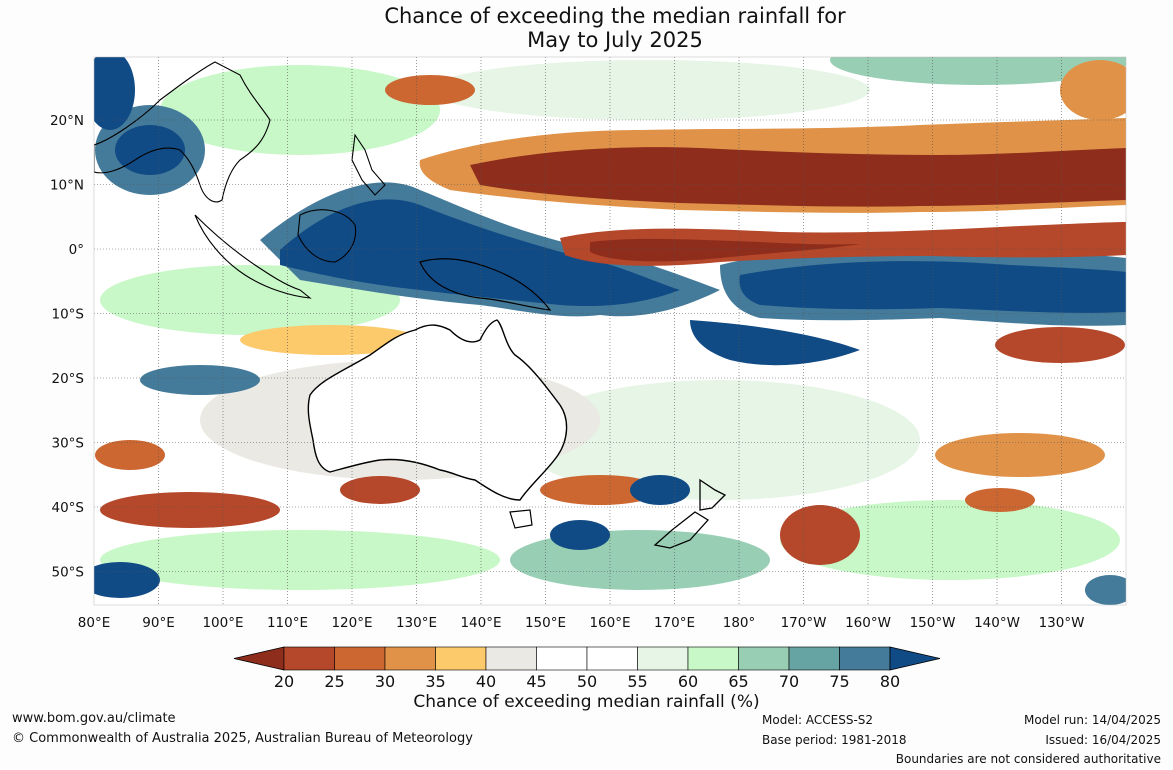  I want to click on colorbar-tick-label: 65, so click(738, 681).